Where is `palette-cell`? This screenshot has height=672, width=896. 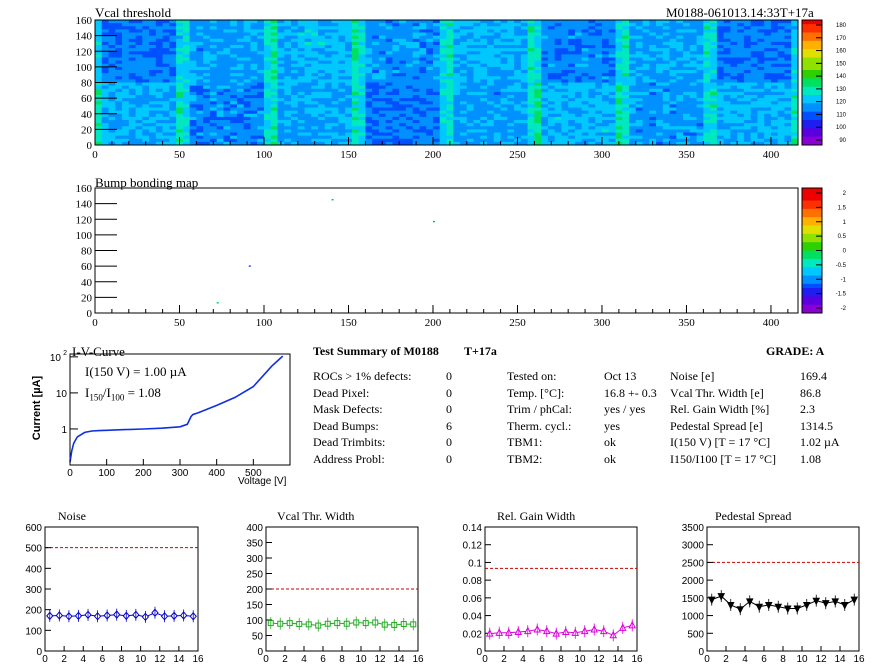 palette-cell is located at coordinates (812, 135).